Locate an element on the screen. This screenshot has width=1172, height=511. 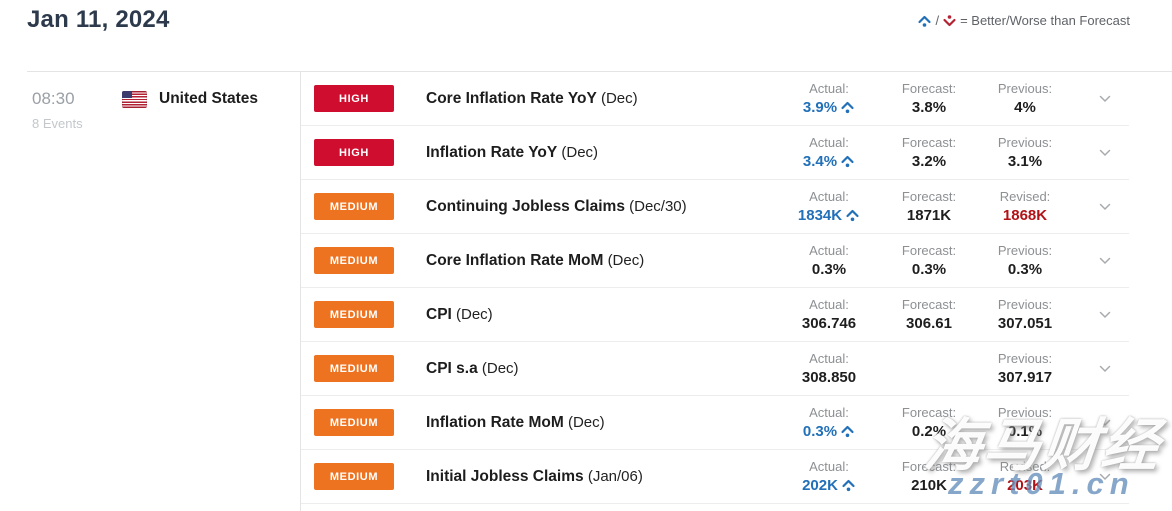
legend: / = Better/Worse than Forecast is located at coordinates (1023, 20).